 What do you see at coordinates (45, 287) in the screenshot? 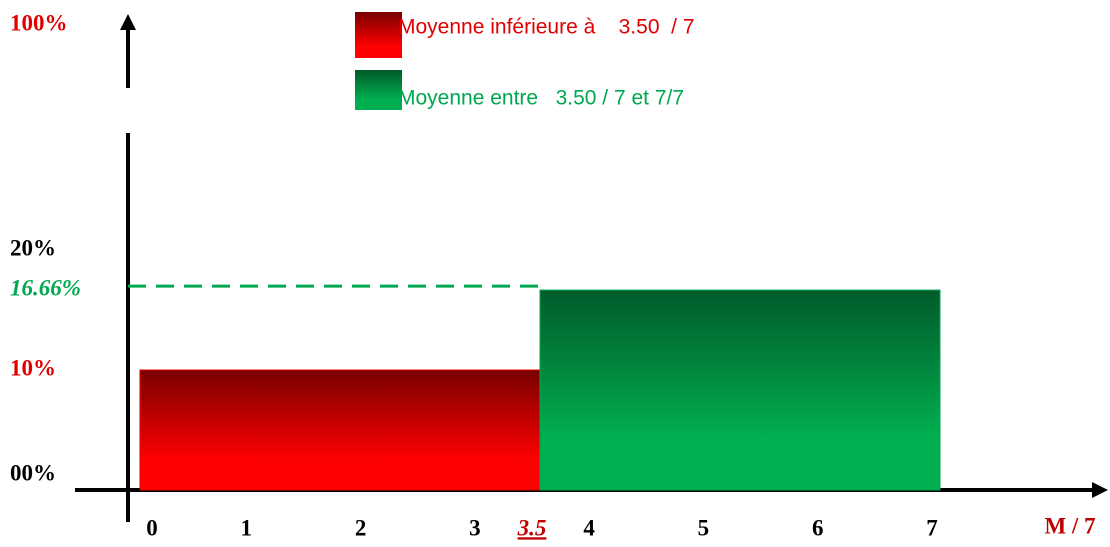
I see `y-tick-label: 16.66%` at bounding box center [45, 287].